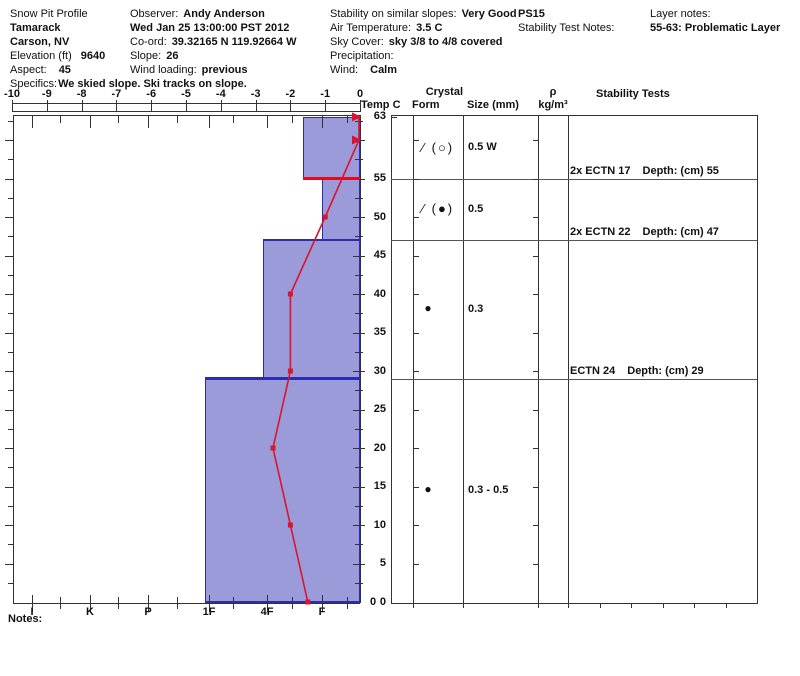  What do you see at coordinates (364, 70) in the screenshot?
I see `wind-field: Wind: Calm` at bounding box center [364, 70].